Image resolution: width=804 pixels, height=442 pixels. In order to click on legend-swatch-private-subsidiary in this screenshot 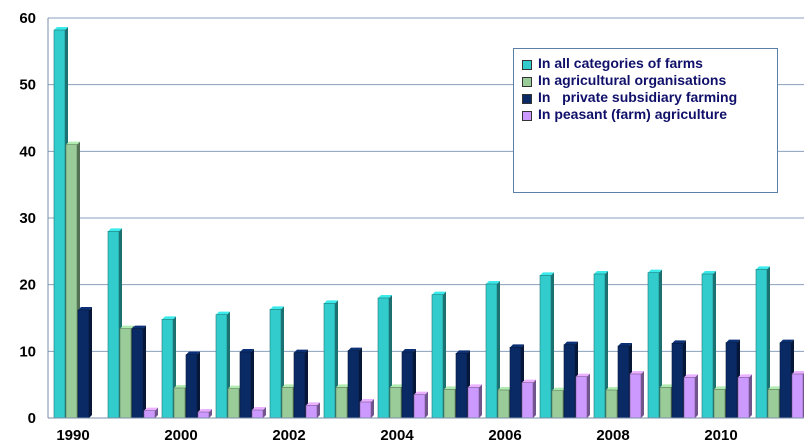, I will do `click(527, 99)`.